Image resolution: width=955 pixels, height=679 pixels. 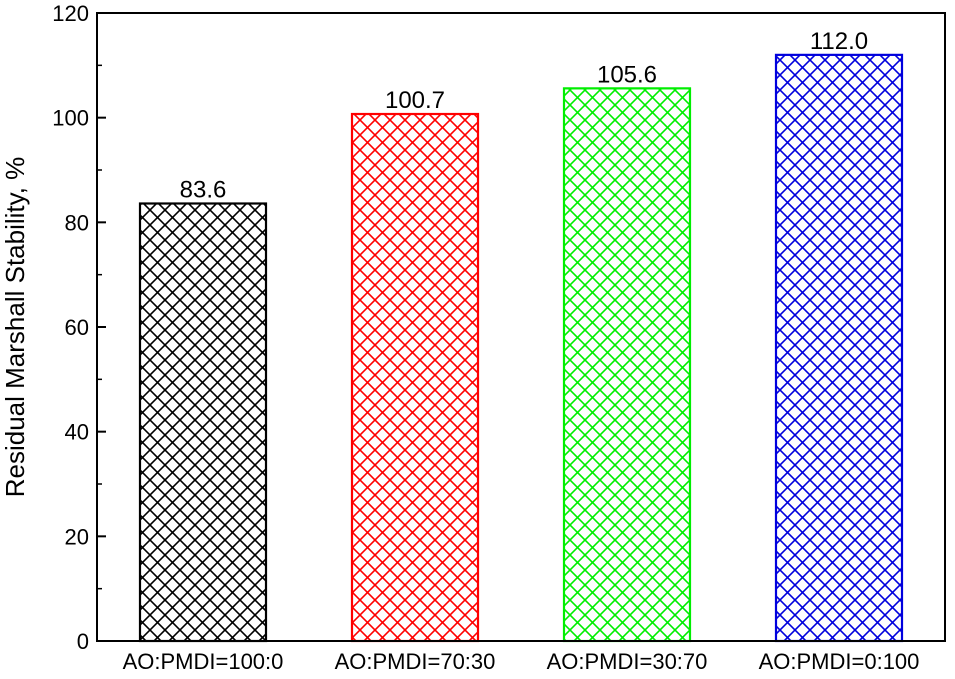 I want to click on bar-value-label: 83.6, so click(x=203, y=189).